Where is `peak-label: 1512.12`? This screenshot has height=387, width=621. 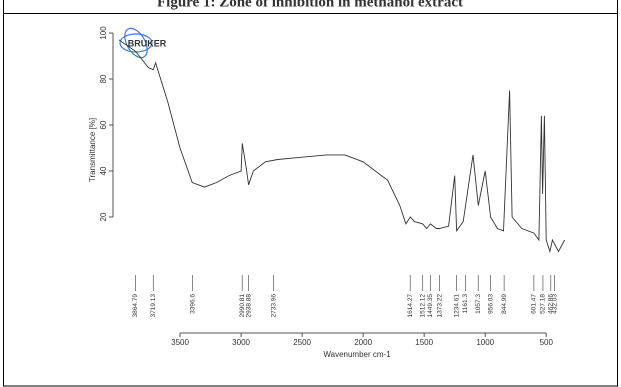 peak-label: 1512.12 is located at coordinates (422, 306).